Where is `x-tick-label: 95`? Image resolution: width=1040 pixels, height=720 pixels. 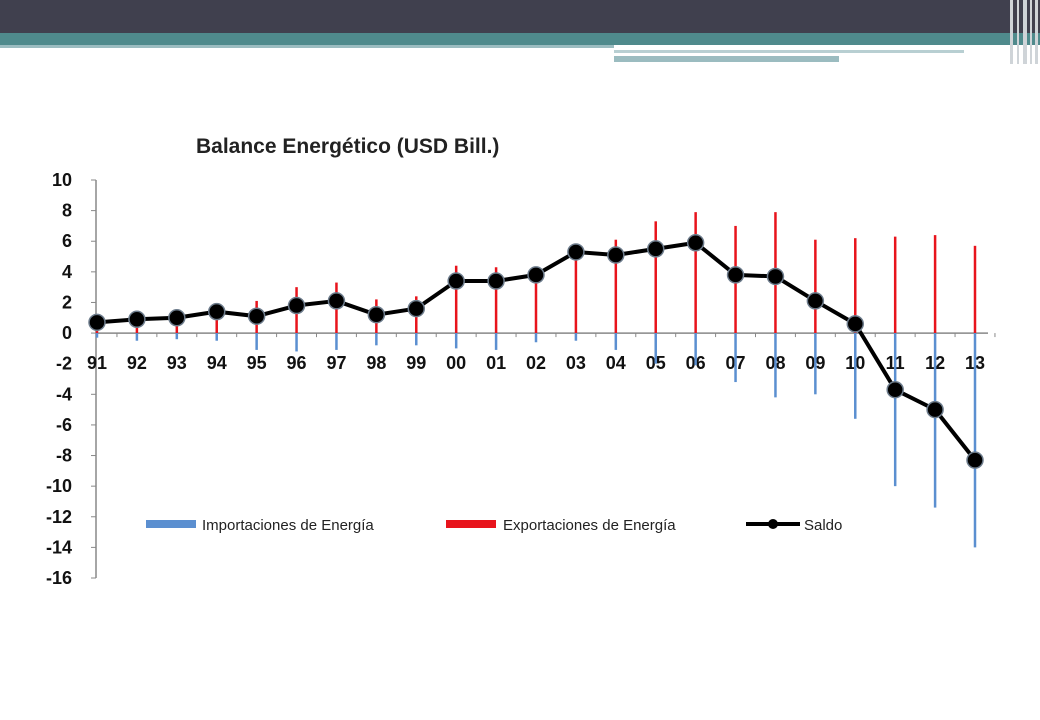
x-tick-label: 95 is located at coordinates (257, 363).